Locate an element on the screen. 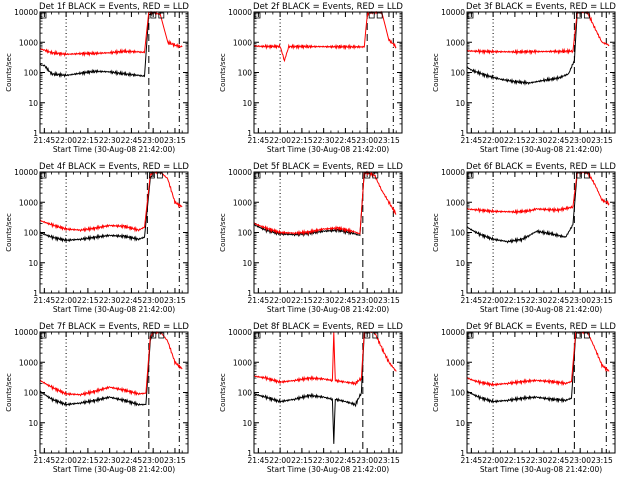 The image size is (640, 480). panel-title: Det 9f BLACK = Events, RED = LLD is located at coordinates (541, 327).